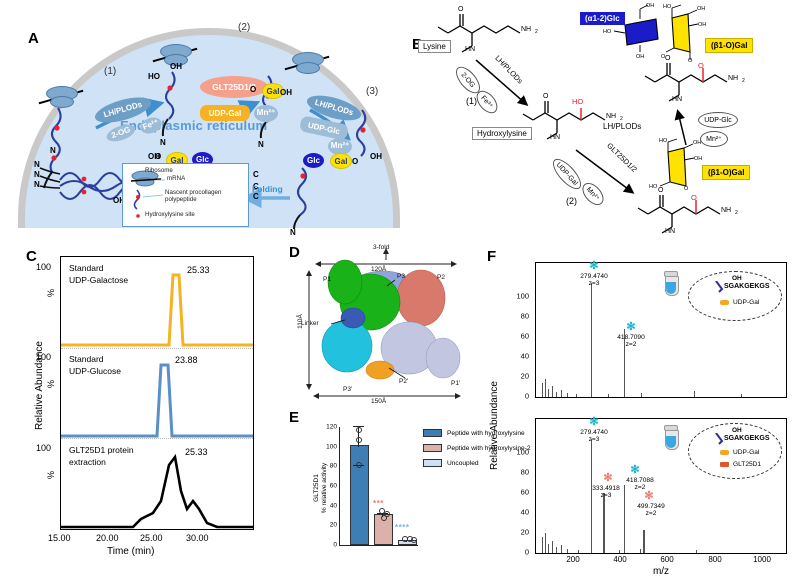  I want to click on panel-f-top-ytick-40: 40, so click(524, 356).